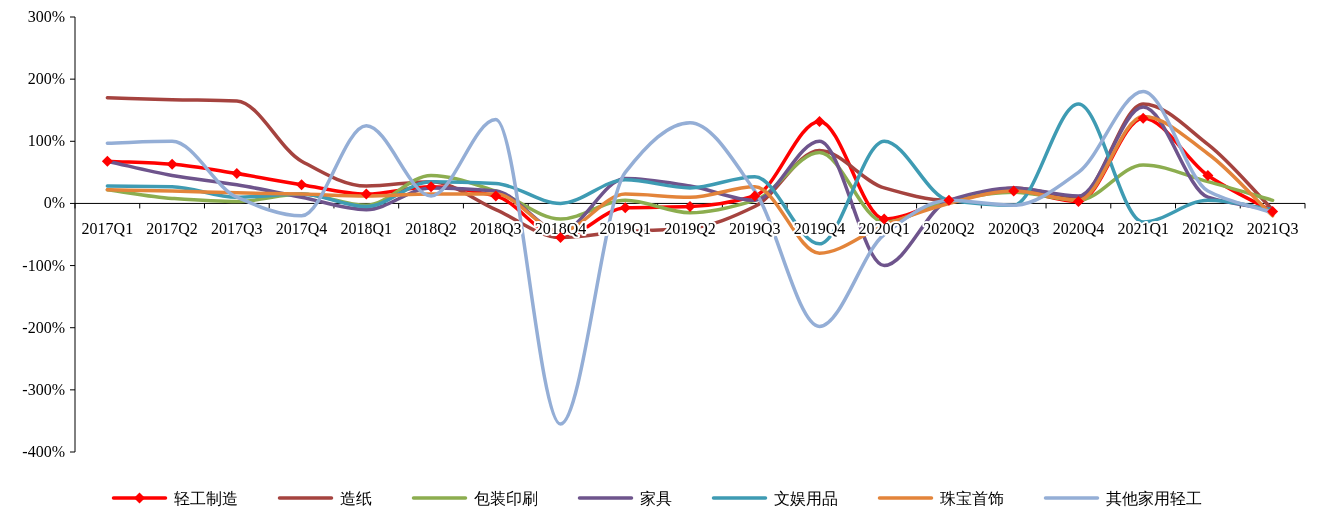 The height and width of the screenshot is (508, 1317). I want to click on legend-label: 家具, so click(655, 498).